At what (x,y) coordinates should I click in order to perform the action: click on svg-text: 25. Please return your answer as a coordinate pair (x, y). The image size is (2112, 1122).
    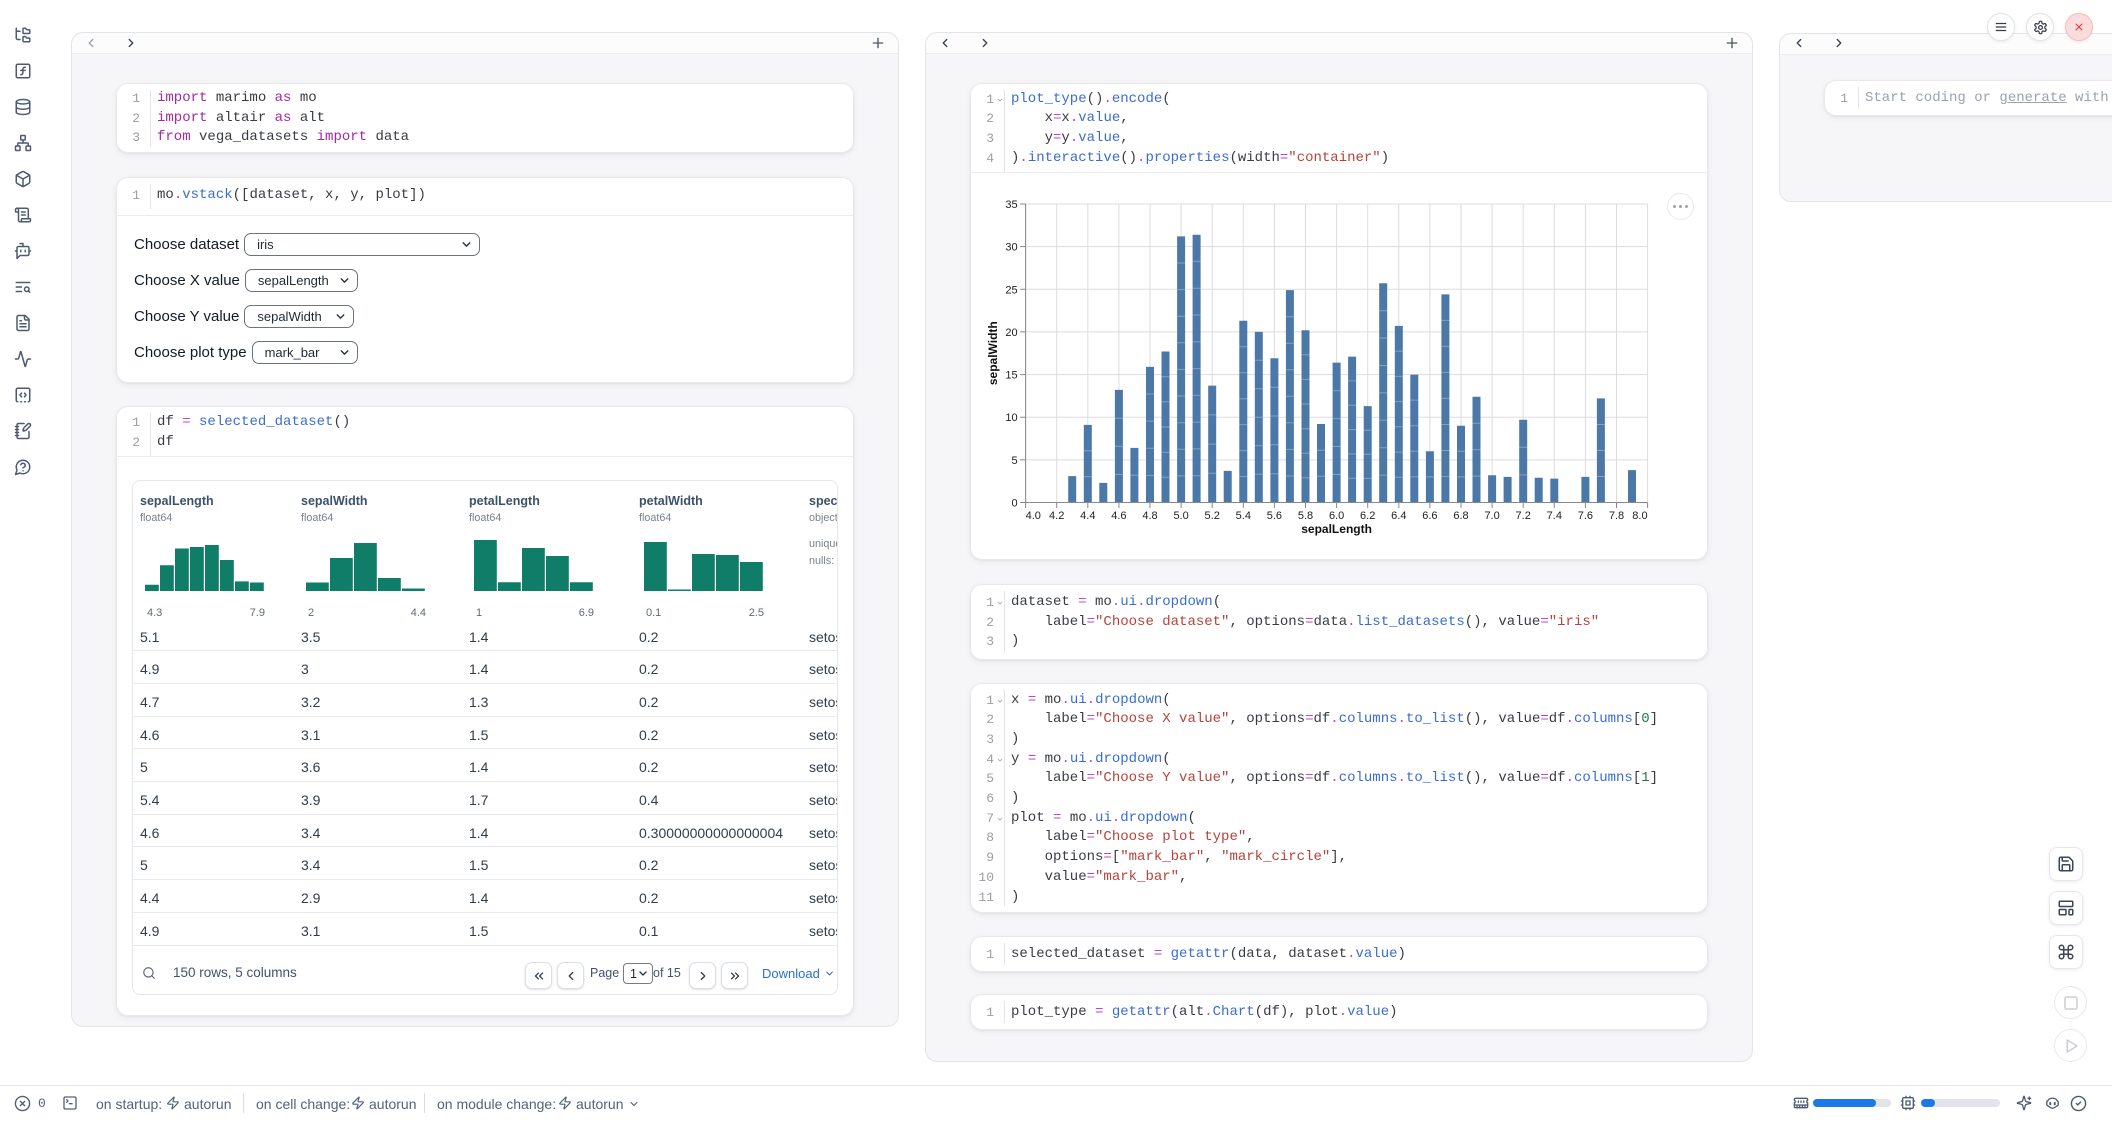
    Looking at the image, I should click on (1011, 290).